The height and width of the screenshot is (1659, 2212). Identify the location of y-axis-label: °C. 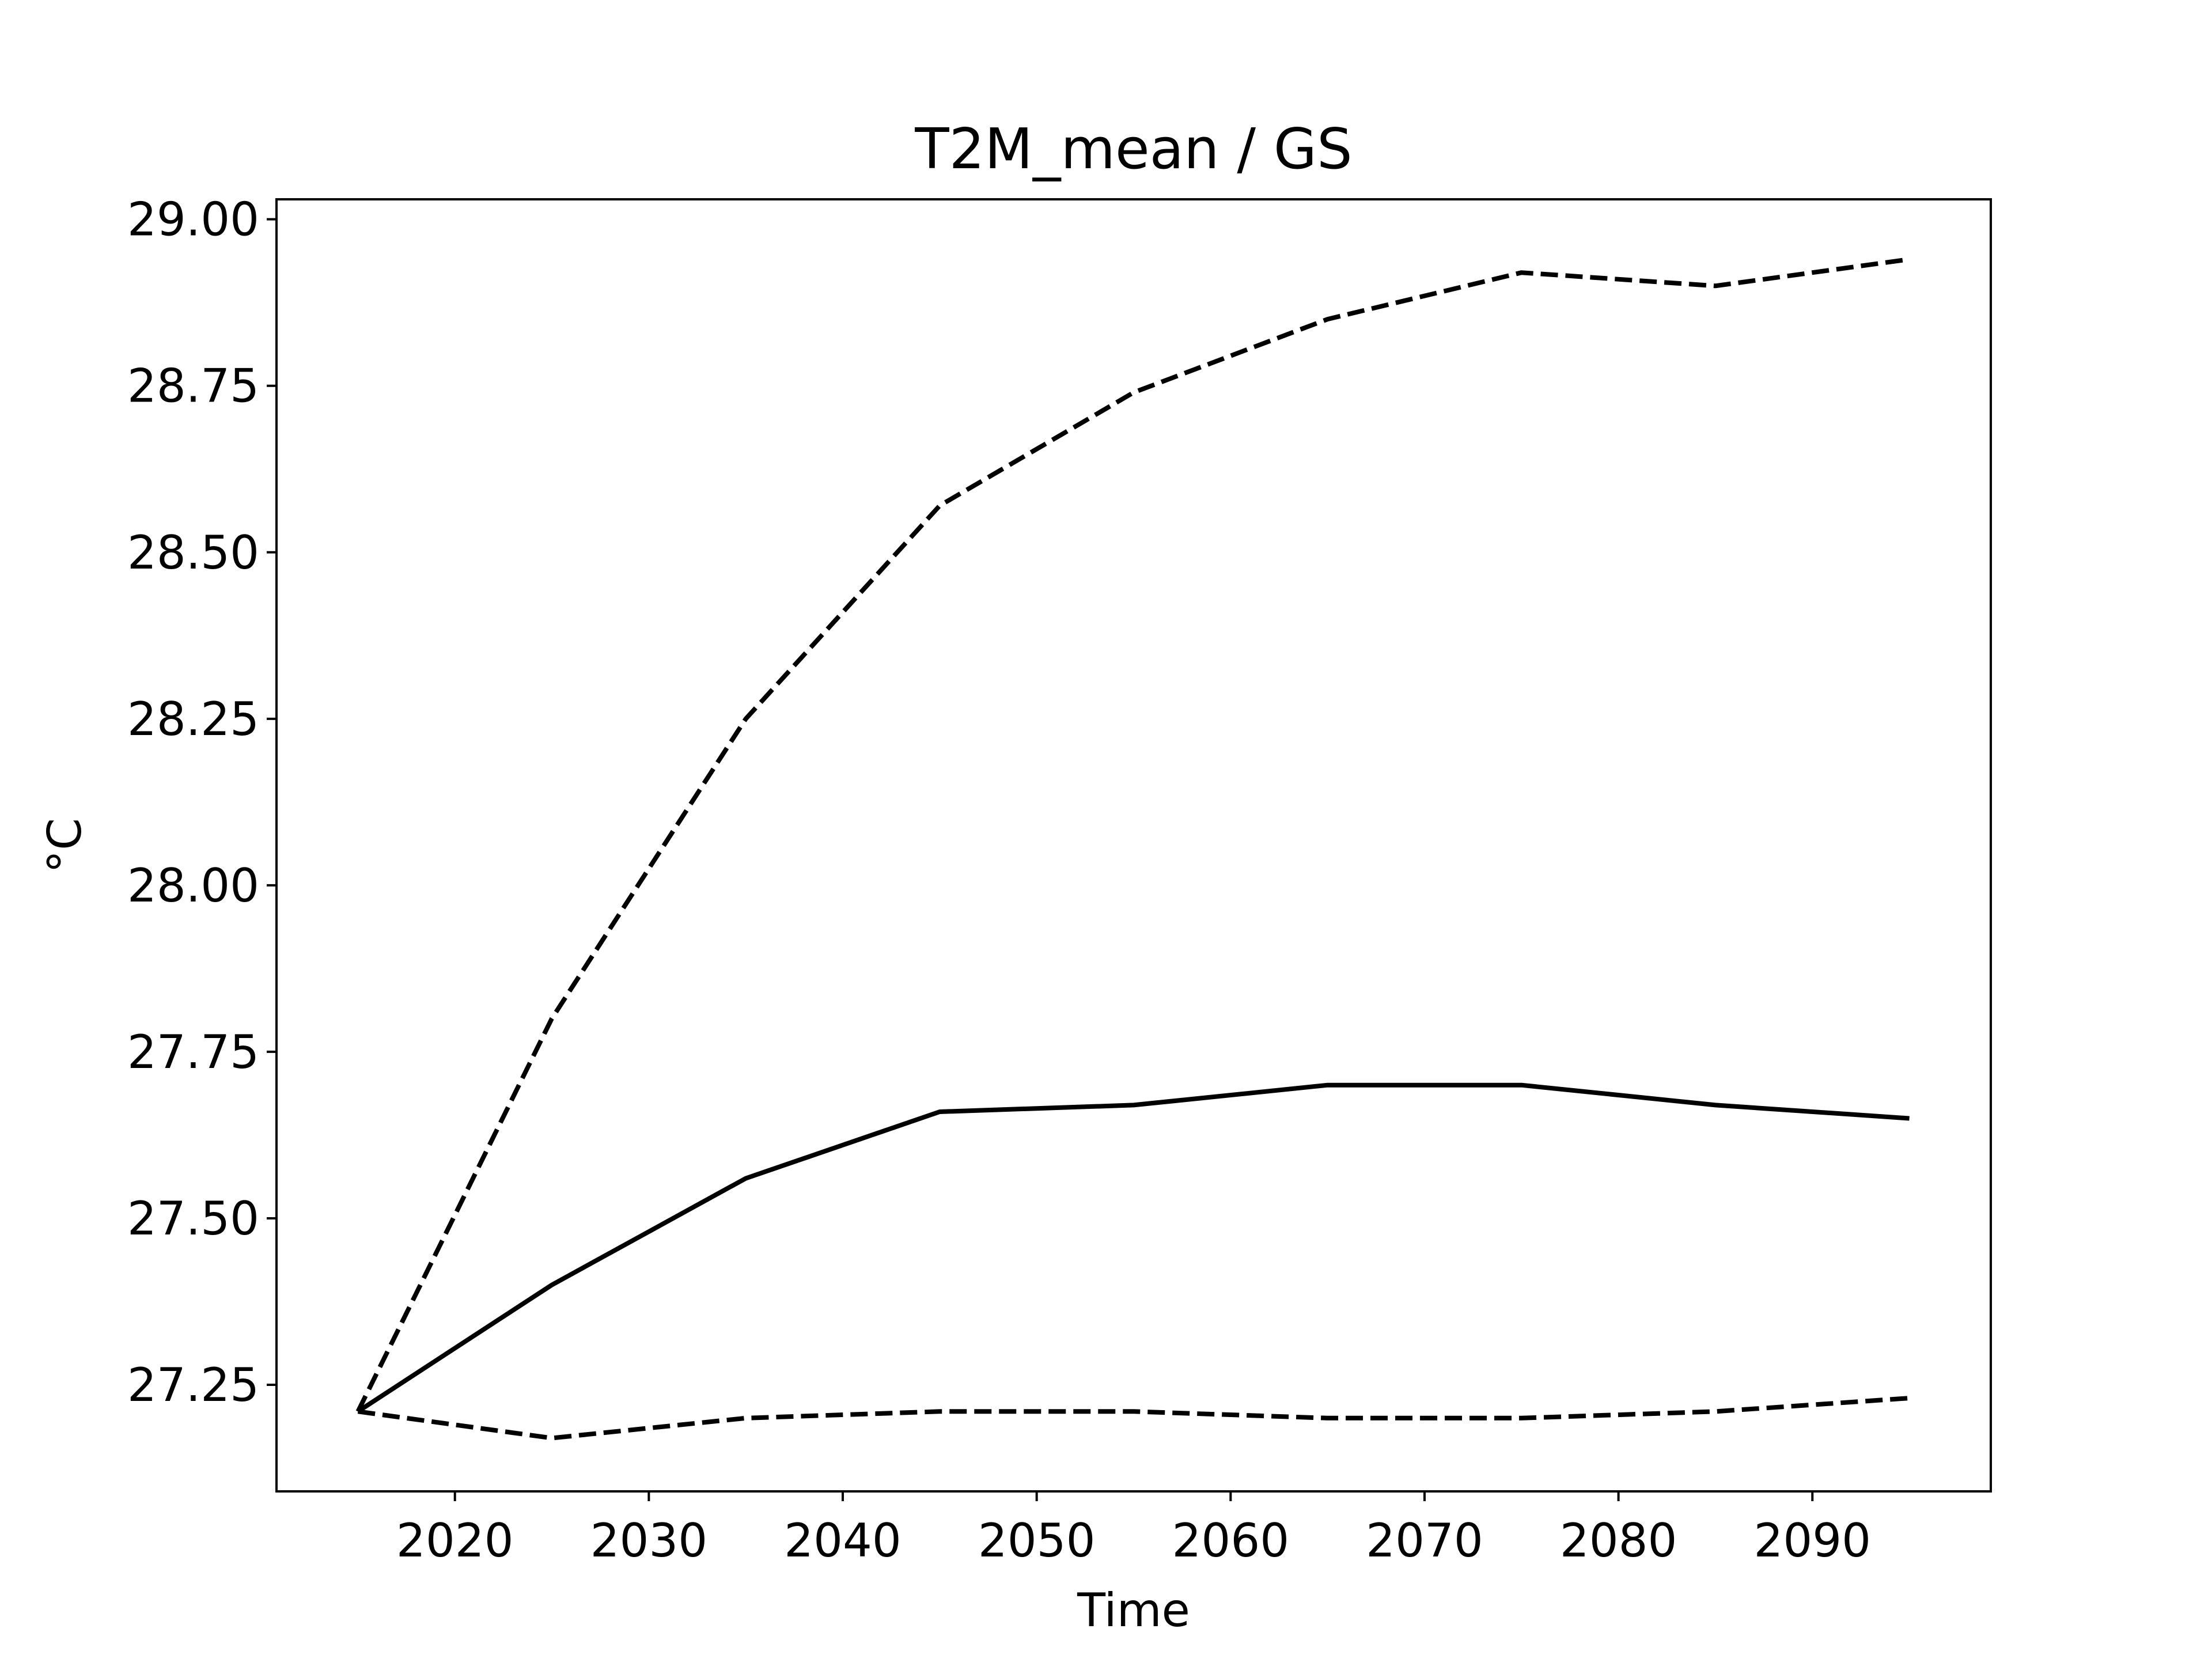
(65, 845).